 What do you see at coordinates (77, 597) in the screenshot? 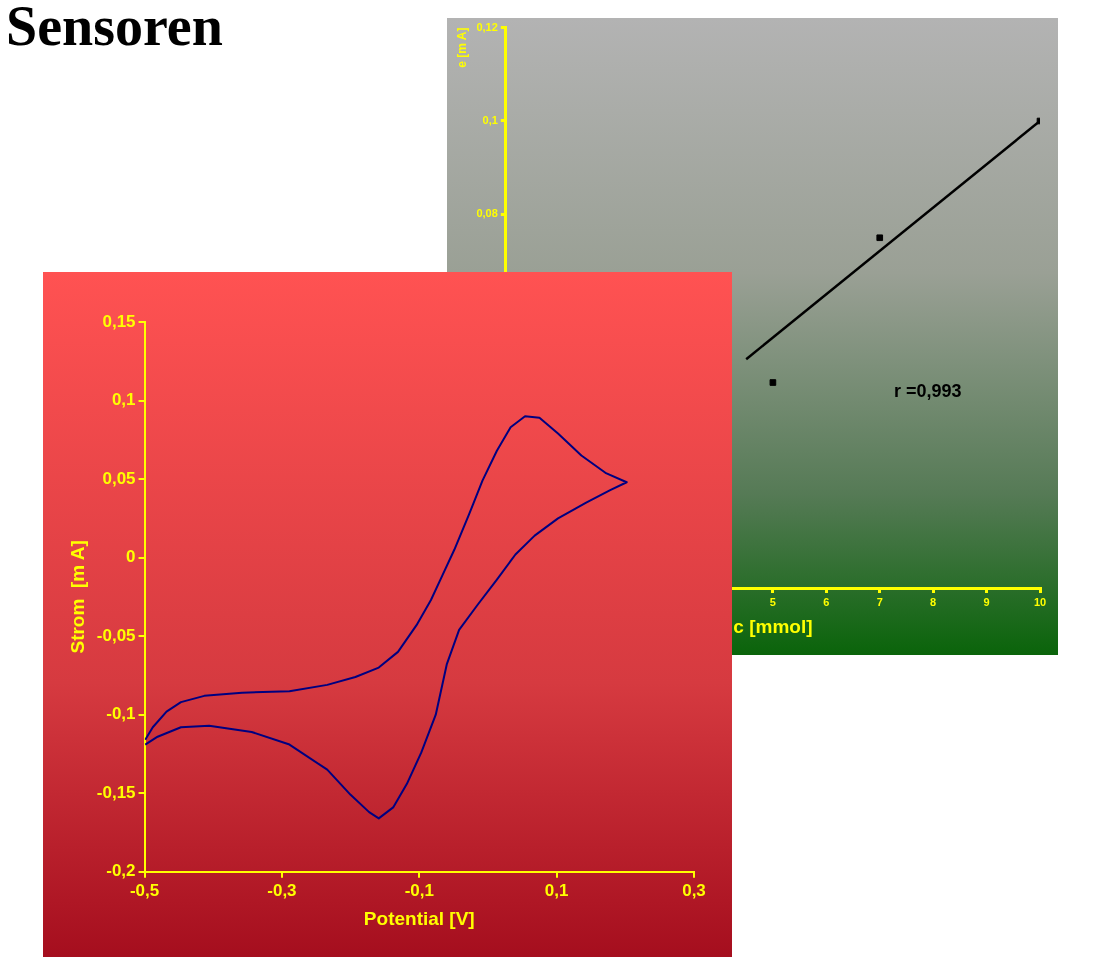
I see `y-axis-title: Strom [m A]` at bounding box center [77, 597].